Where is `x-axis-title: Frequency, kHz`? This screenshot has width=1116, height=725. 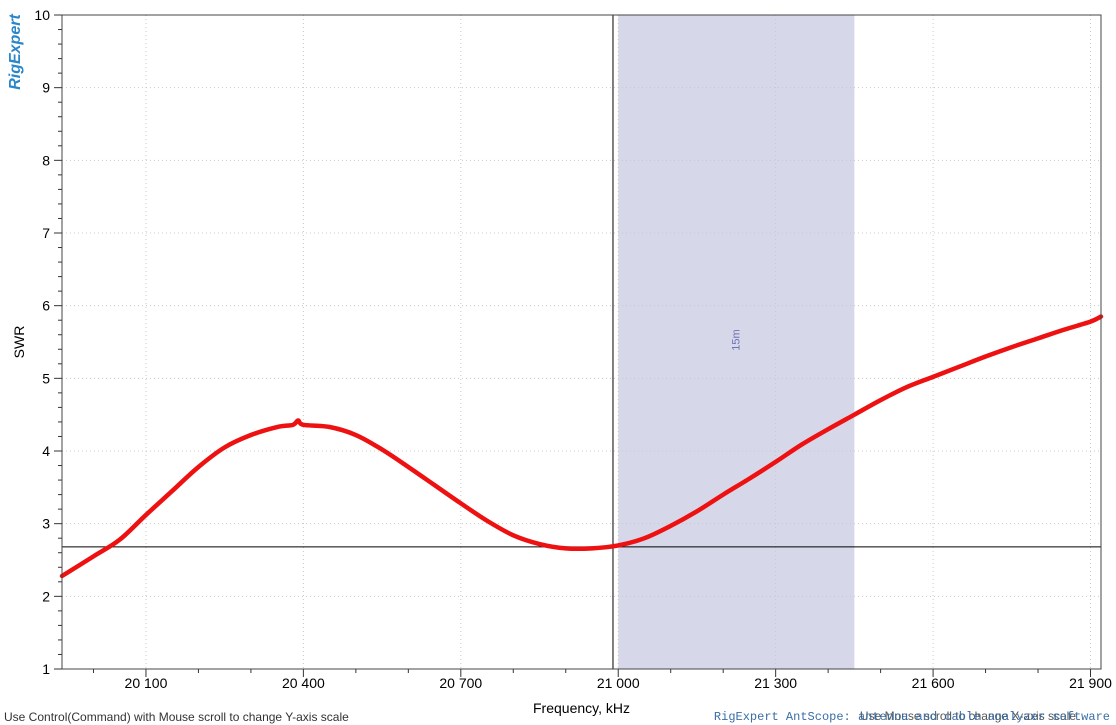
x-axis-title: Frequency, kHz is located at coordinates (581, 708).